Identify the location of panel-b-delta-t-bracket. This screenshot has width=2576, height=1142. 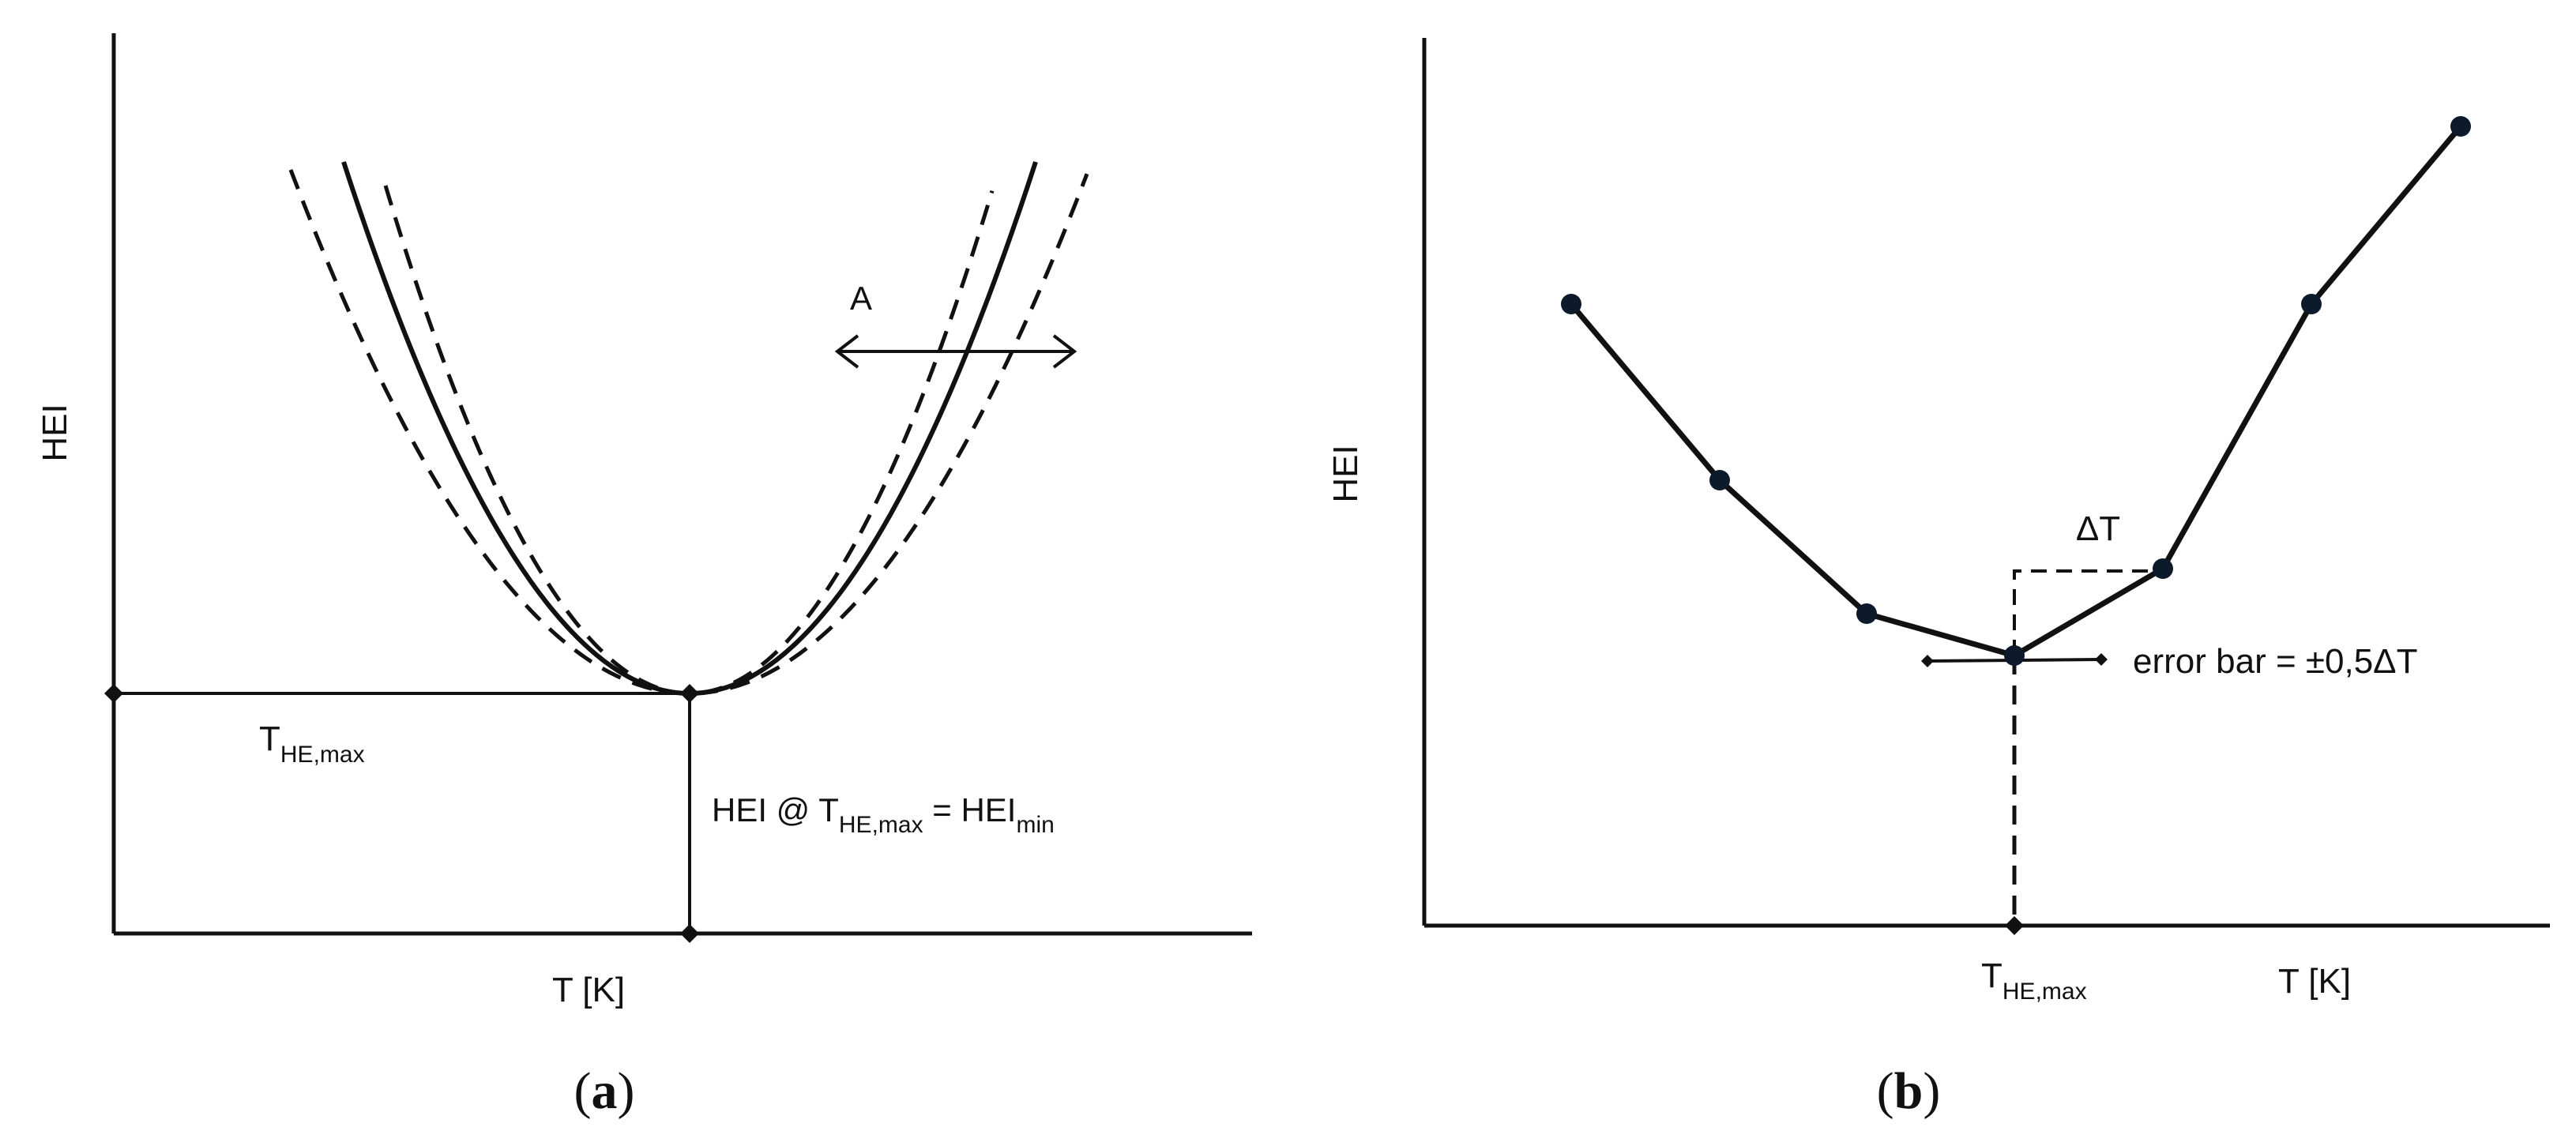
(2088, 612).